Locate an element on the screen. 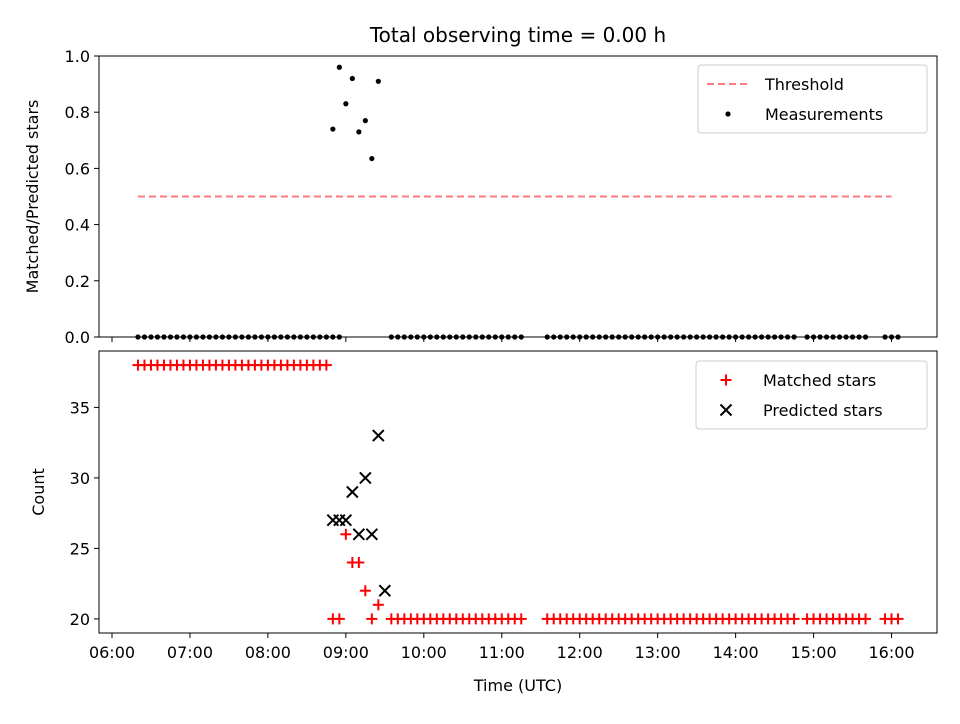 Image resolution: width=960 pixels, height=724 pixels. bottom-legend-box is located at coordinates (811, 395).